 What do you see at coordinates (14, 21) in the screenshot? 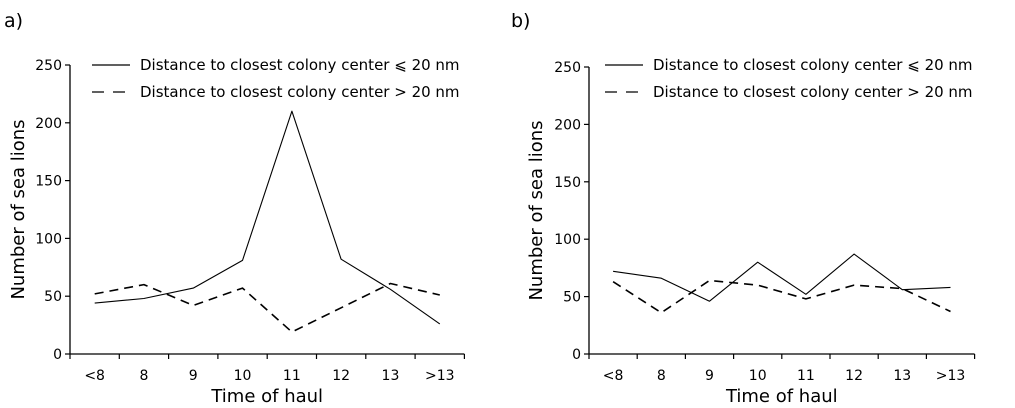
I see `panel-label: a)` at bounding box center [14, 21].